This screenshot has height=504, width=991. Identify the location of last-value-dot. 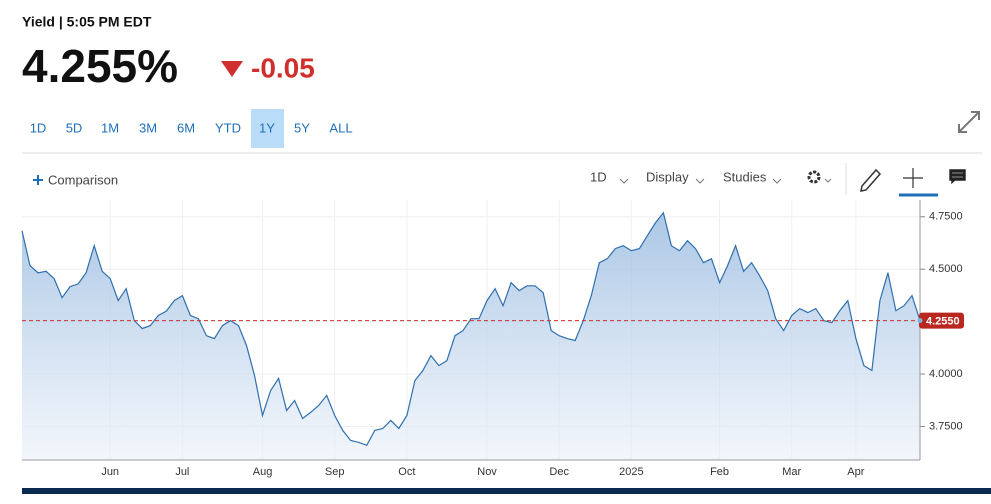
(920, 321).